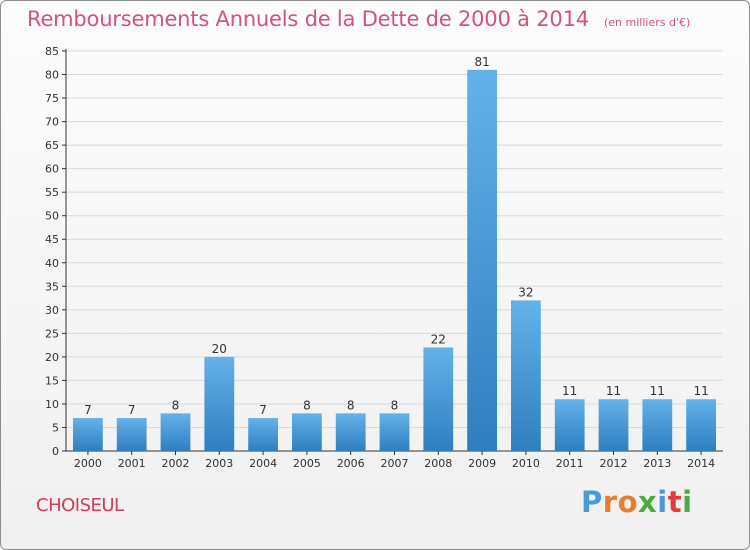 This screenshot has width=750, height=550. What do you see at coordinates (647, 22) in the screenshot?
I see `chart-unit: (en milliers d'€)` at bounding box center [647, 22].